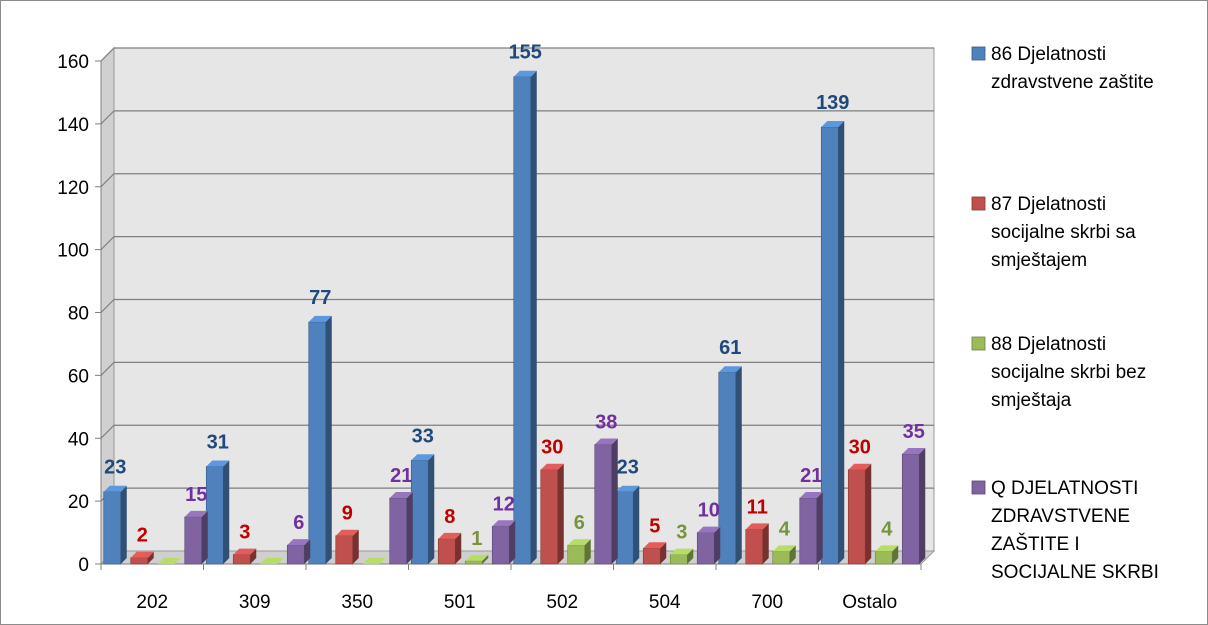 This screenshot has height=625, width=1208. I want to click on data-label: 1, so click(476, 539).